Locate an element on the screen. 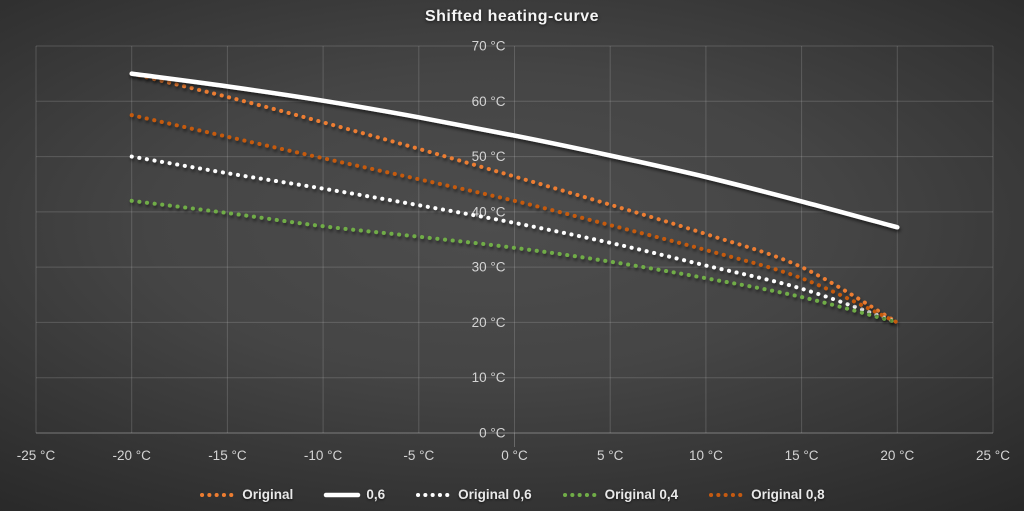  y-tick-label: 60 °C is located at coordinates (489, 101).